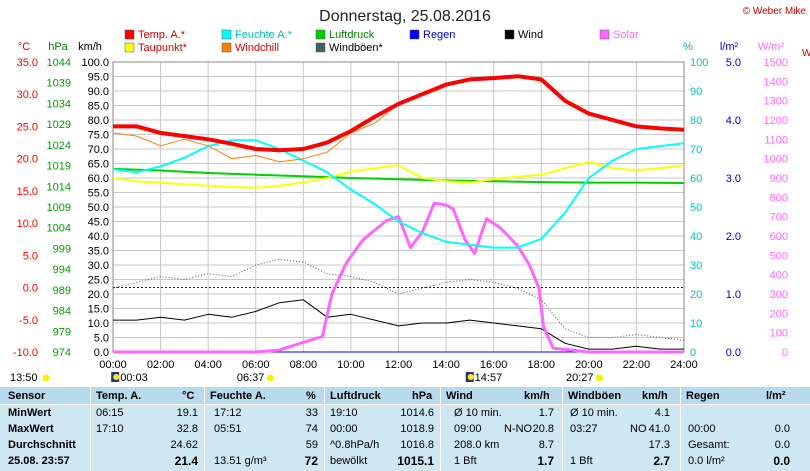 The image size is (810, 471). What do you see at coordinates (24, 378) in the screenshot?
I see `left-time-label: 13:50` at bounding box center [24, 378].